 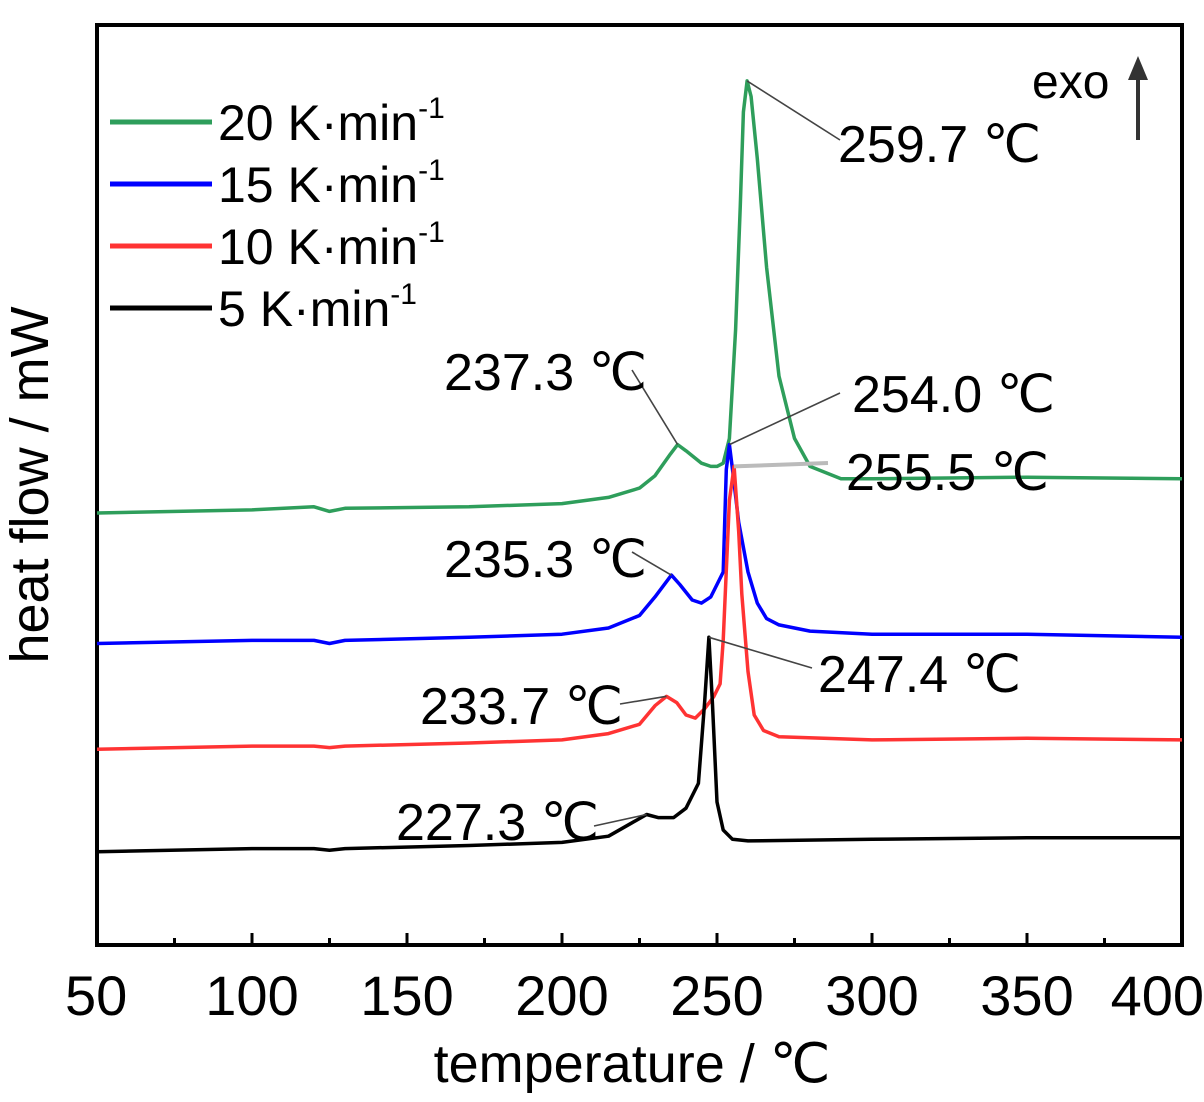 What do you see at coordinates (251, 995) in the screenshot?
I see `x-tick-label: 100` at bounding box center [251, 995].